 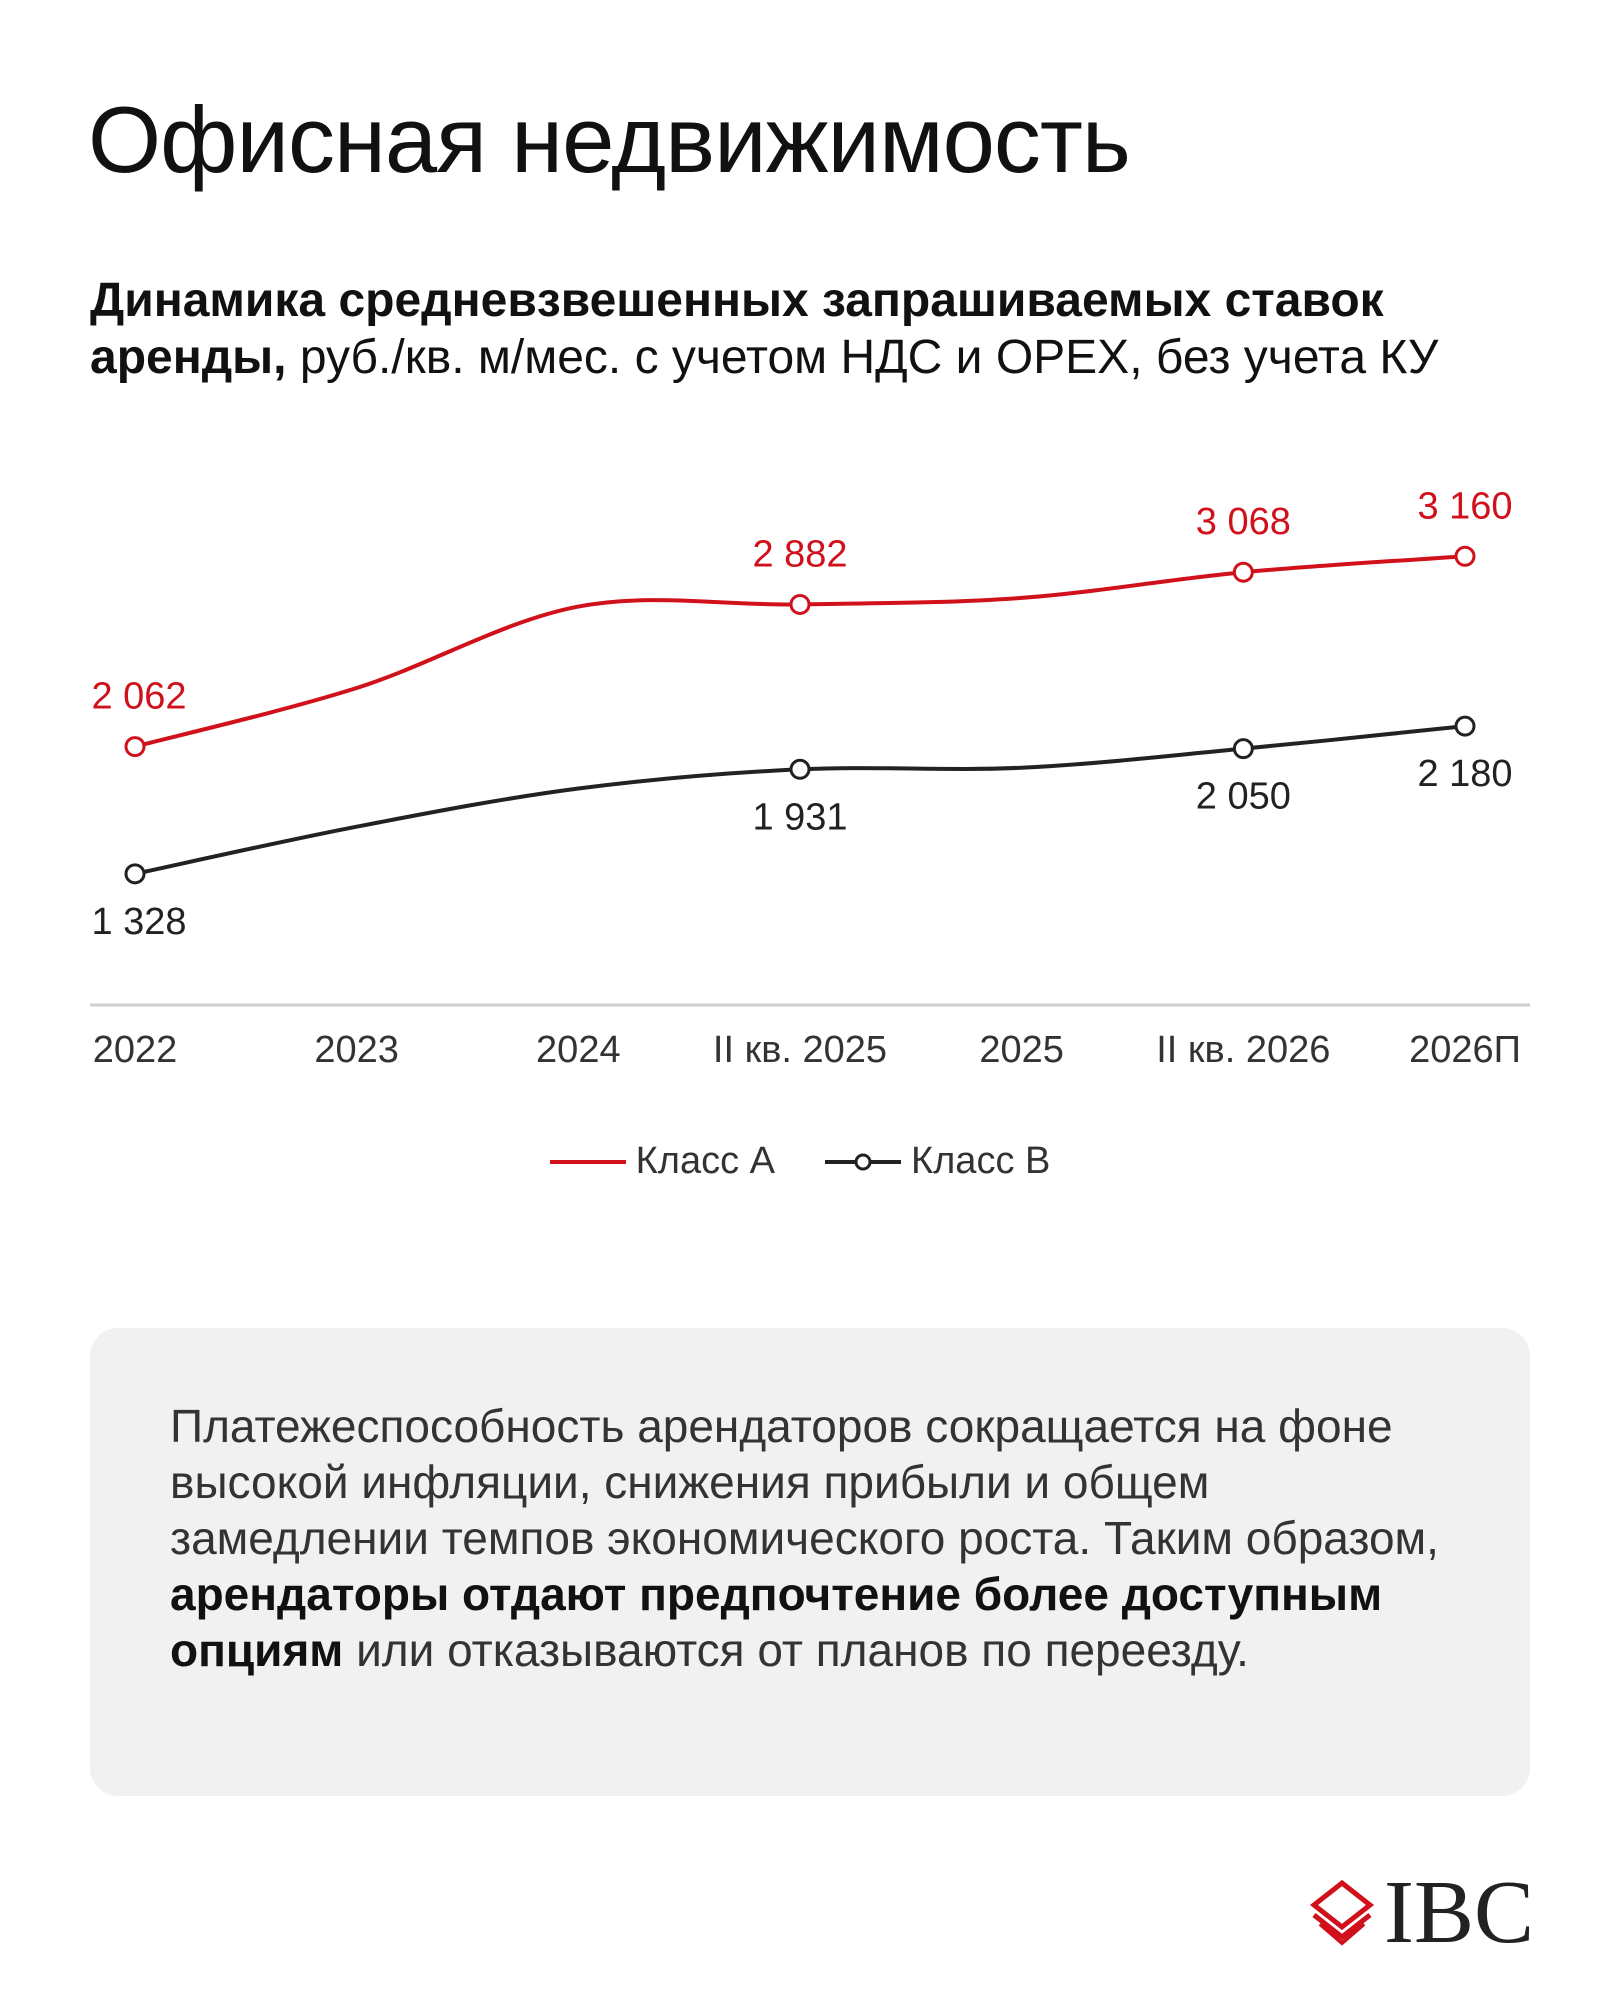 I want to click on x-tick-label: 2024, so click(x=578, y=1050).